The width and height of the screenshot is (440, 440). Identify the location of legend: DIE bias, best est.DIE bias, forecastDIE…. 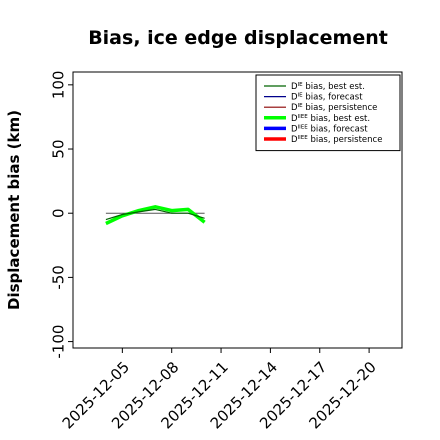
(328, 113).